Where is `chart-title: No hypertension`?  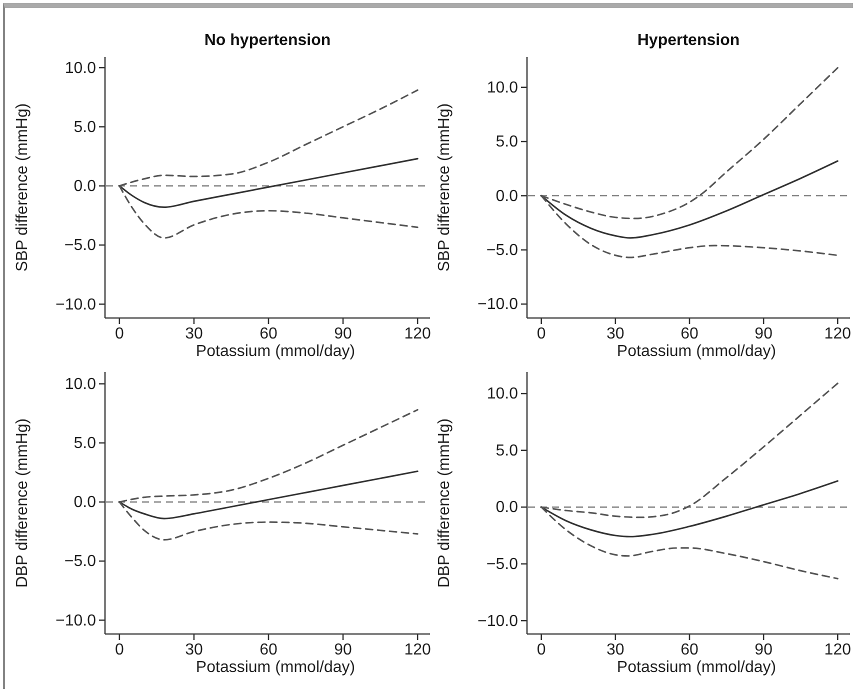 chart-title: No hypertension is located at coordinates (267, 40).